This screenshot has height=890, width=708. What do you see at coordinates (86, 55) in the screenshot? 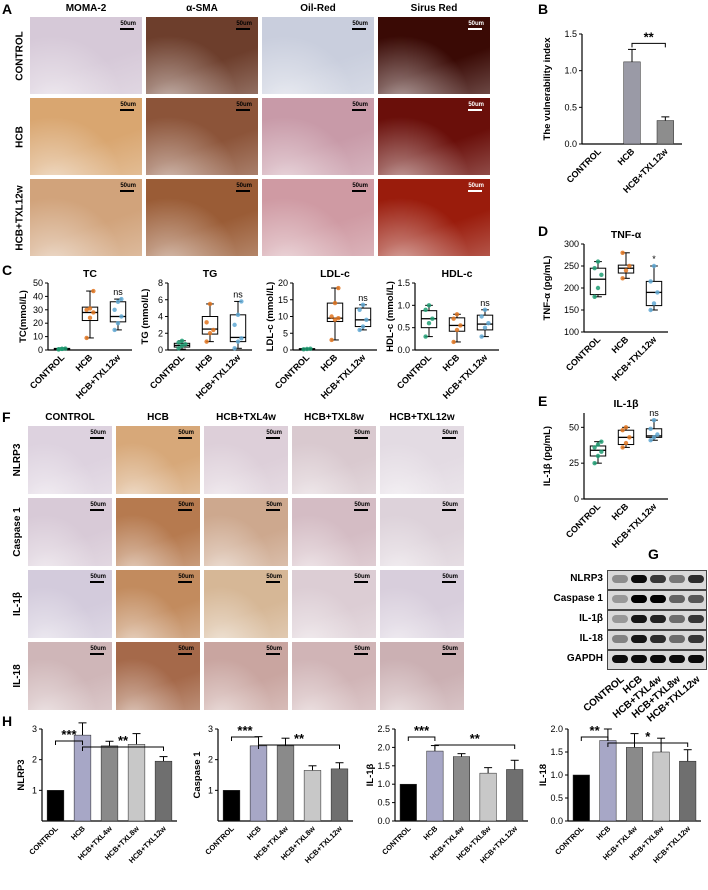
I see `micrograph-control-moma-2: 50um` at bounding box center [86, 55].